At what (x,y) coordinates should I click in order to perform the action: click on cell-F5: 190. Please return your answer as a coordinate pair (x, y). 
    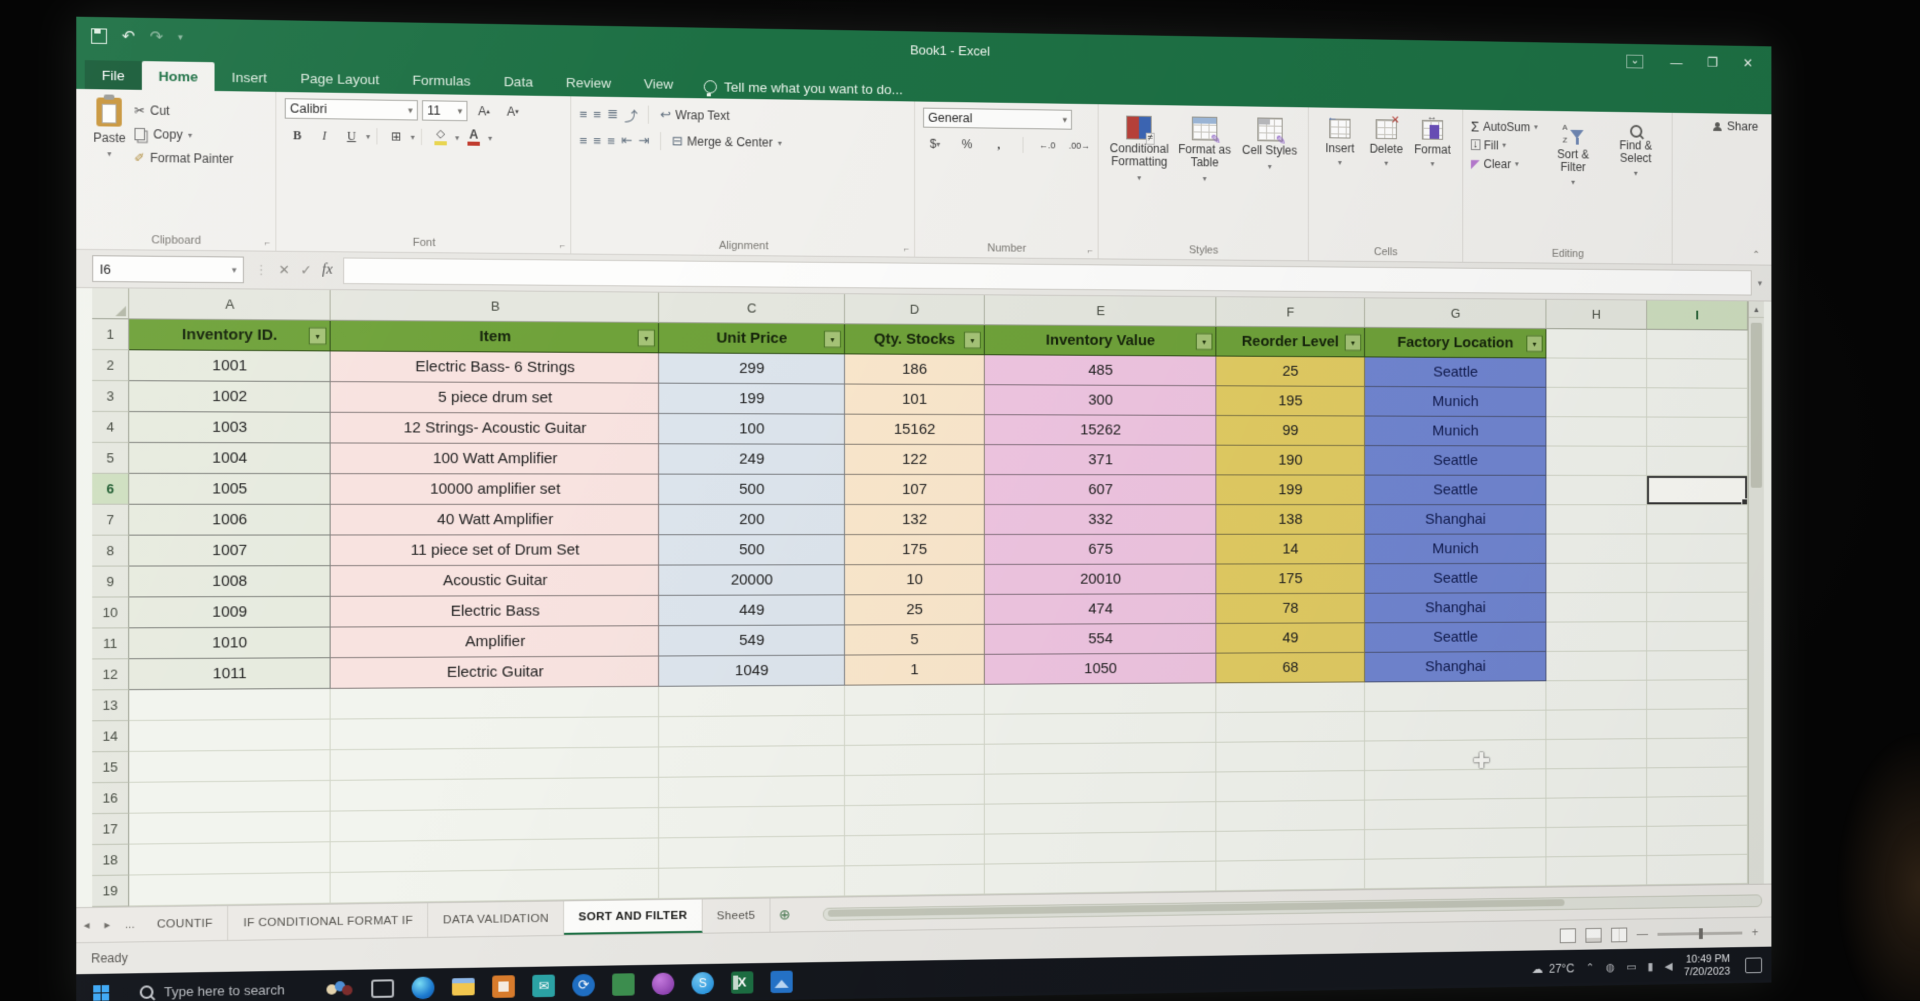
    Looking at the image, I should click on (1291, 460).